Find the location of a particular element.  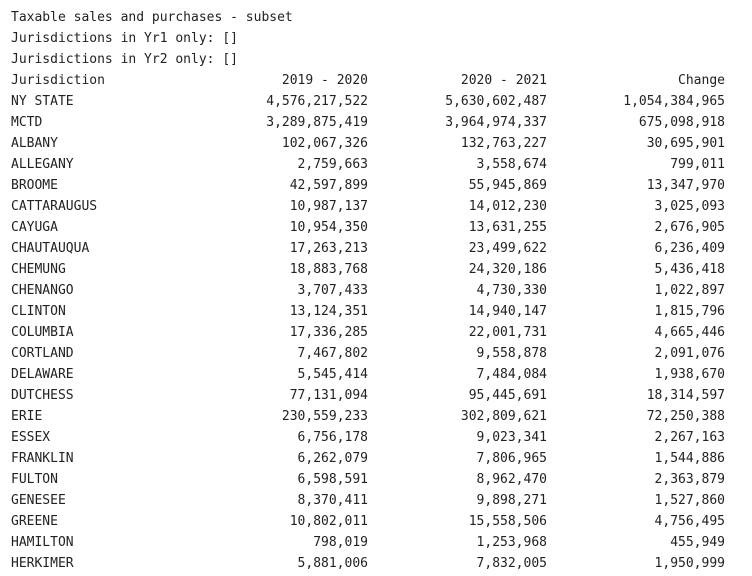

table-row: ESSEX 6,756,178 9,023,341 2,267,163 is located at coordinates (376, 437).